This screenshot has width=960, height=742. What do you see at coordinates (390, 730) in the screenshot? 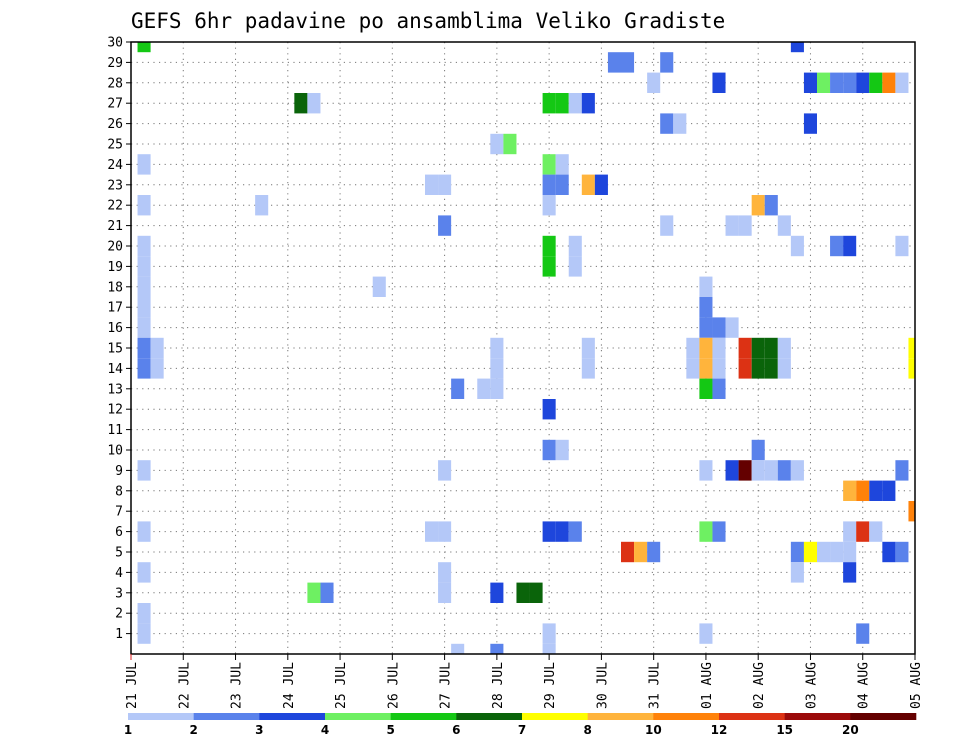
I see `colorbar-label: 5` at bounding box center [390, 730].